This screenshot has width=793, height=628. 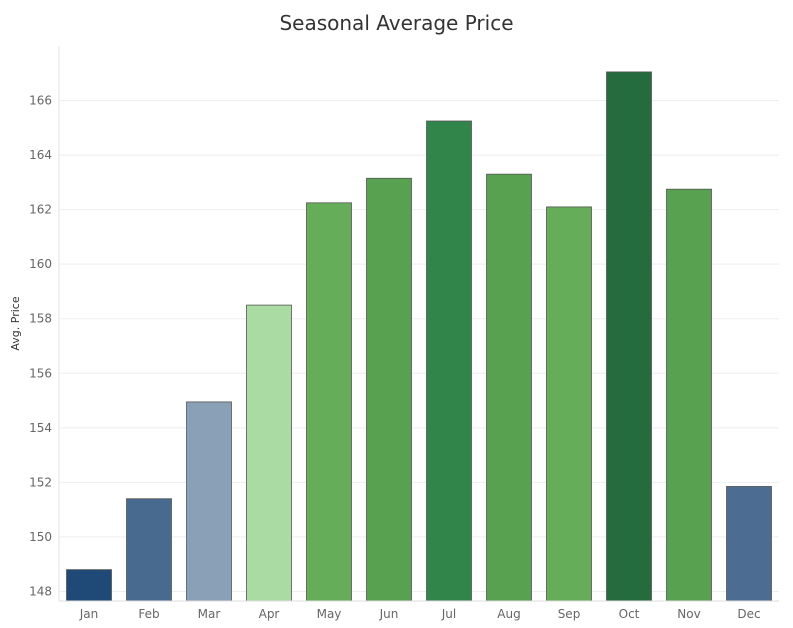 What do you see at coordinates (629, 336) in the screenshot?
I see `bar-oct` at bounding box center [629, 336].